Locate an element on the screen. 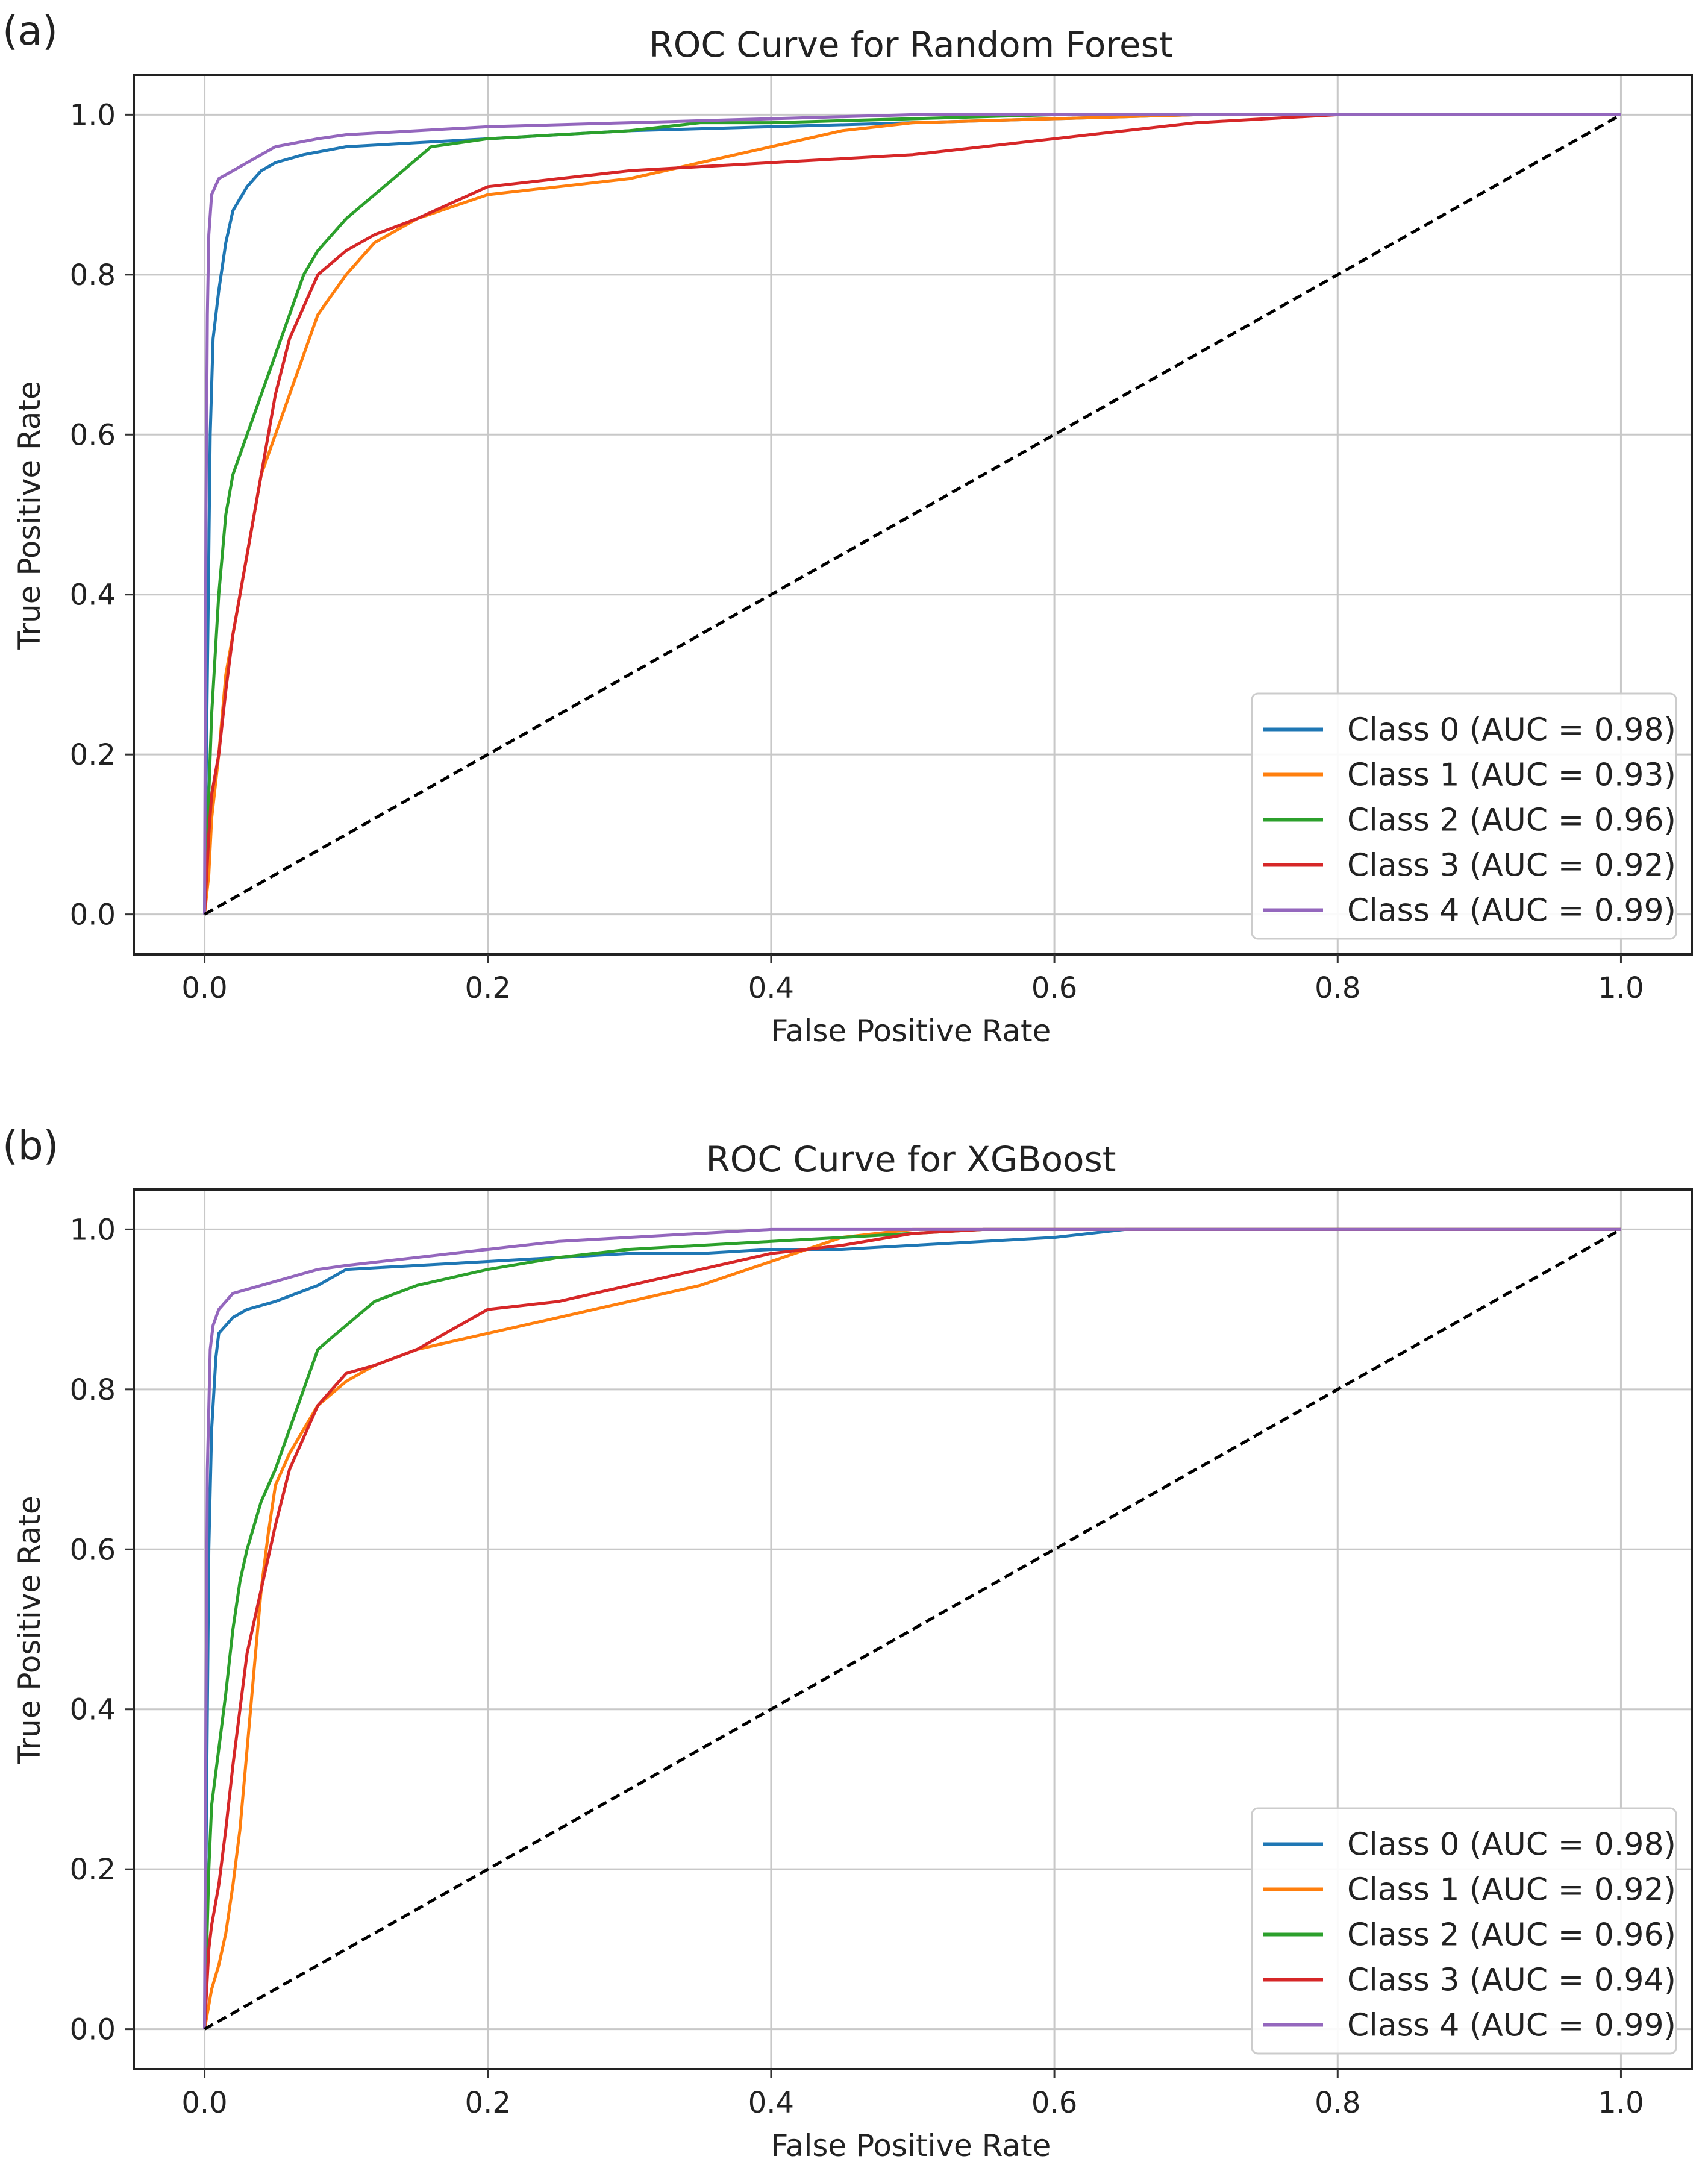  panel-label: (a) is located at coordinates (30, 31).